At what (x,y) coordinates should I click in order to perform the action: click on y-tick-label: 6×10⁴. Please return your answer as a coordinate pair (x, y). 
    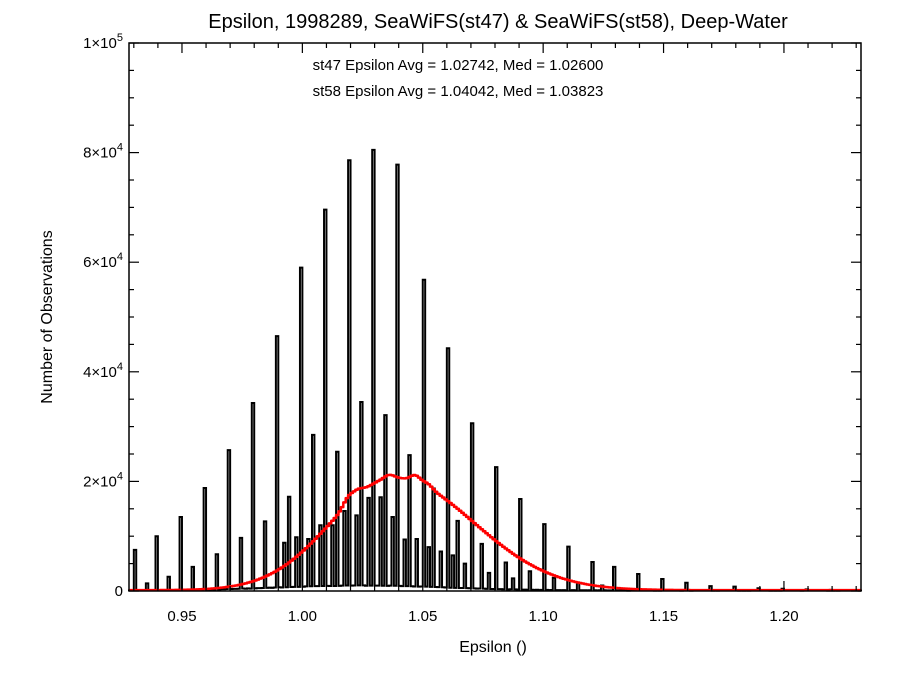
    Looking at the image, I should click on (103, 261).